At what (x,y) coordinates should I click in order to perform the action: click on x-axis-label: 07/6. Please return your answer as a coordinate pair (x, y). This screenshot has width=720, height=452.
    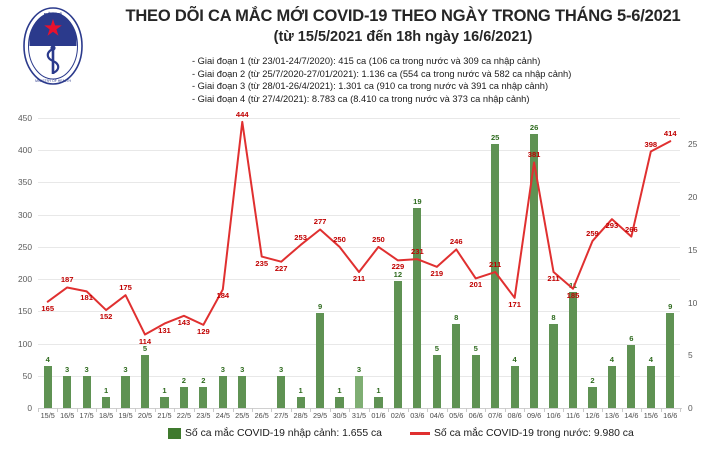
    Looking at the image, I should click on (495, 415).